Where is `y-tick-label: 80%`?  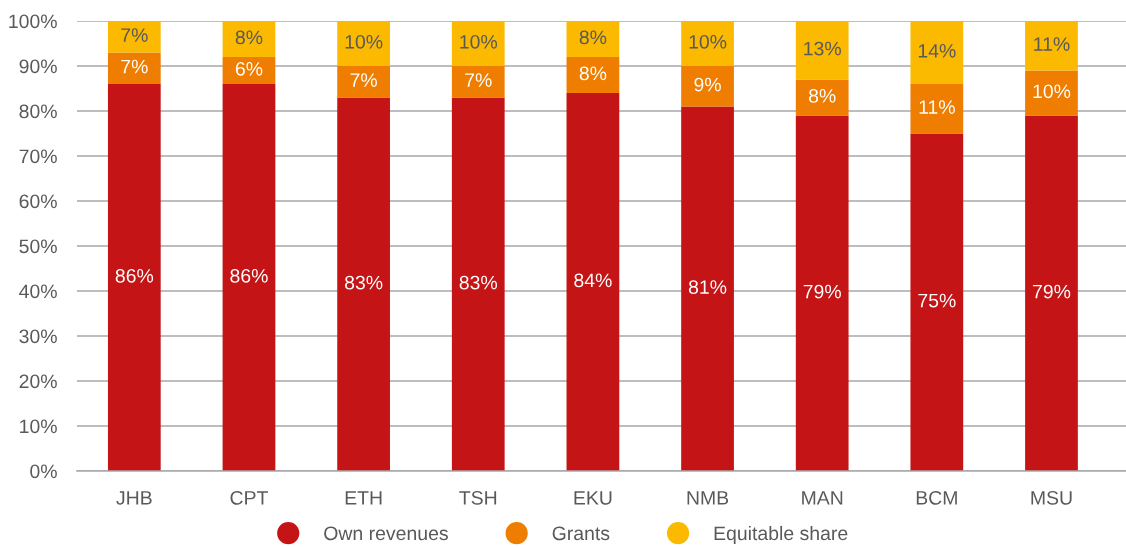
y-tick-label: 80% is located at coordinates (38, 111).